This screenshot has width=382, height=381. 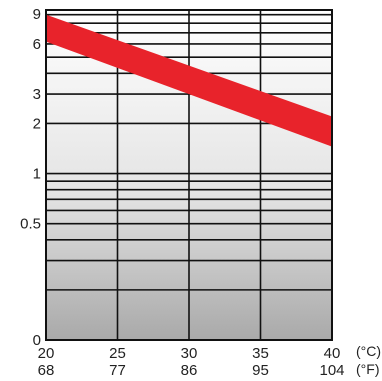 What do you see at coordinates (30, 224) in the screenshot?
I see `y-tick-label: 0.5` at bounding box center [30, 224].